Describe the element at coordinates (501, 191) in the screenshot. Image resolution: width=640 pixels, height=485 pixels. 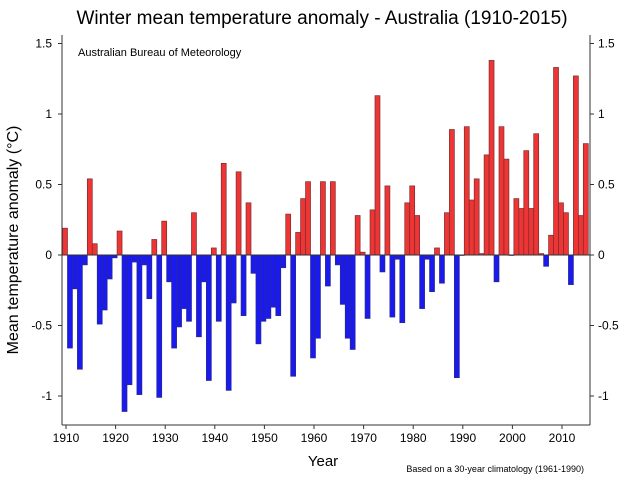
I see `bar-1998` at that location.